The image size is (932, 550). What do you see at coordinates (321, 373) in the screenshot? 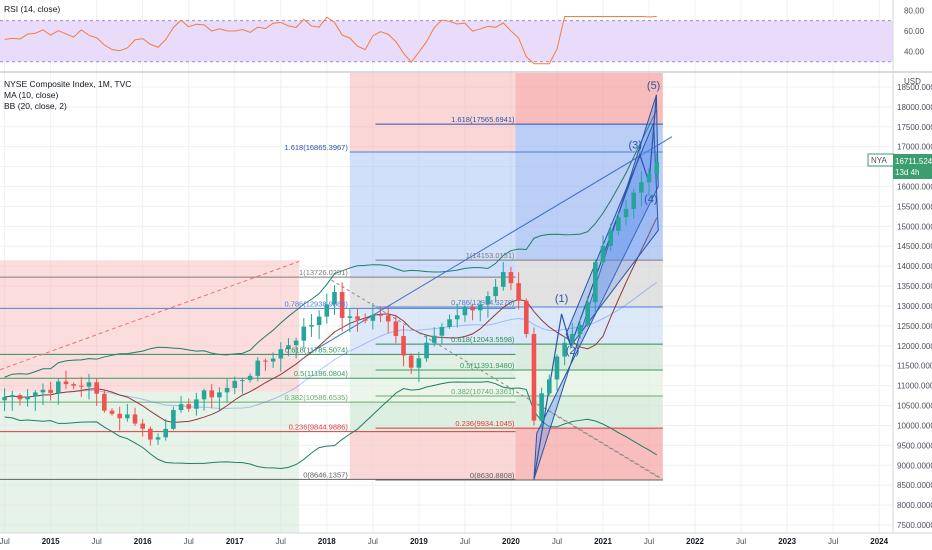
I see `fib-label-left: 0.5(11186.0804)` at bounding box center [321, 373].